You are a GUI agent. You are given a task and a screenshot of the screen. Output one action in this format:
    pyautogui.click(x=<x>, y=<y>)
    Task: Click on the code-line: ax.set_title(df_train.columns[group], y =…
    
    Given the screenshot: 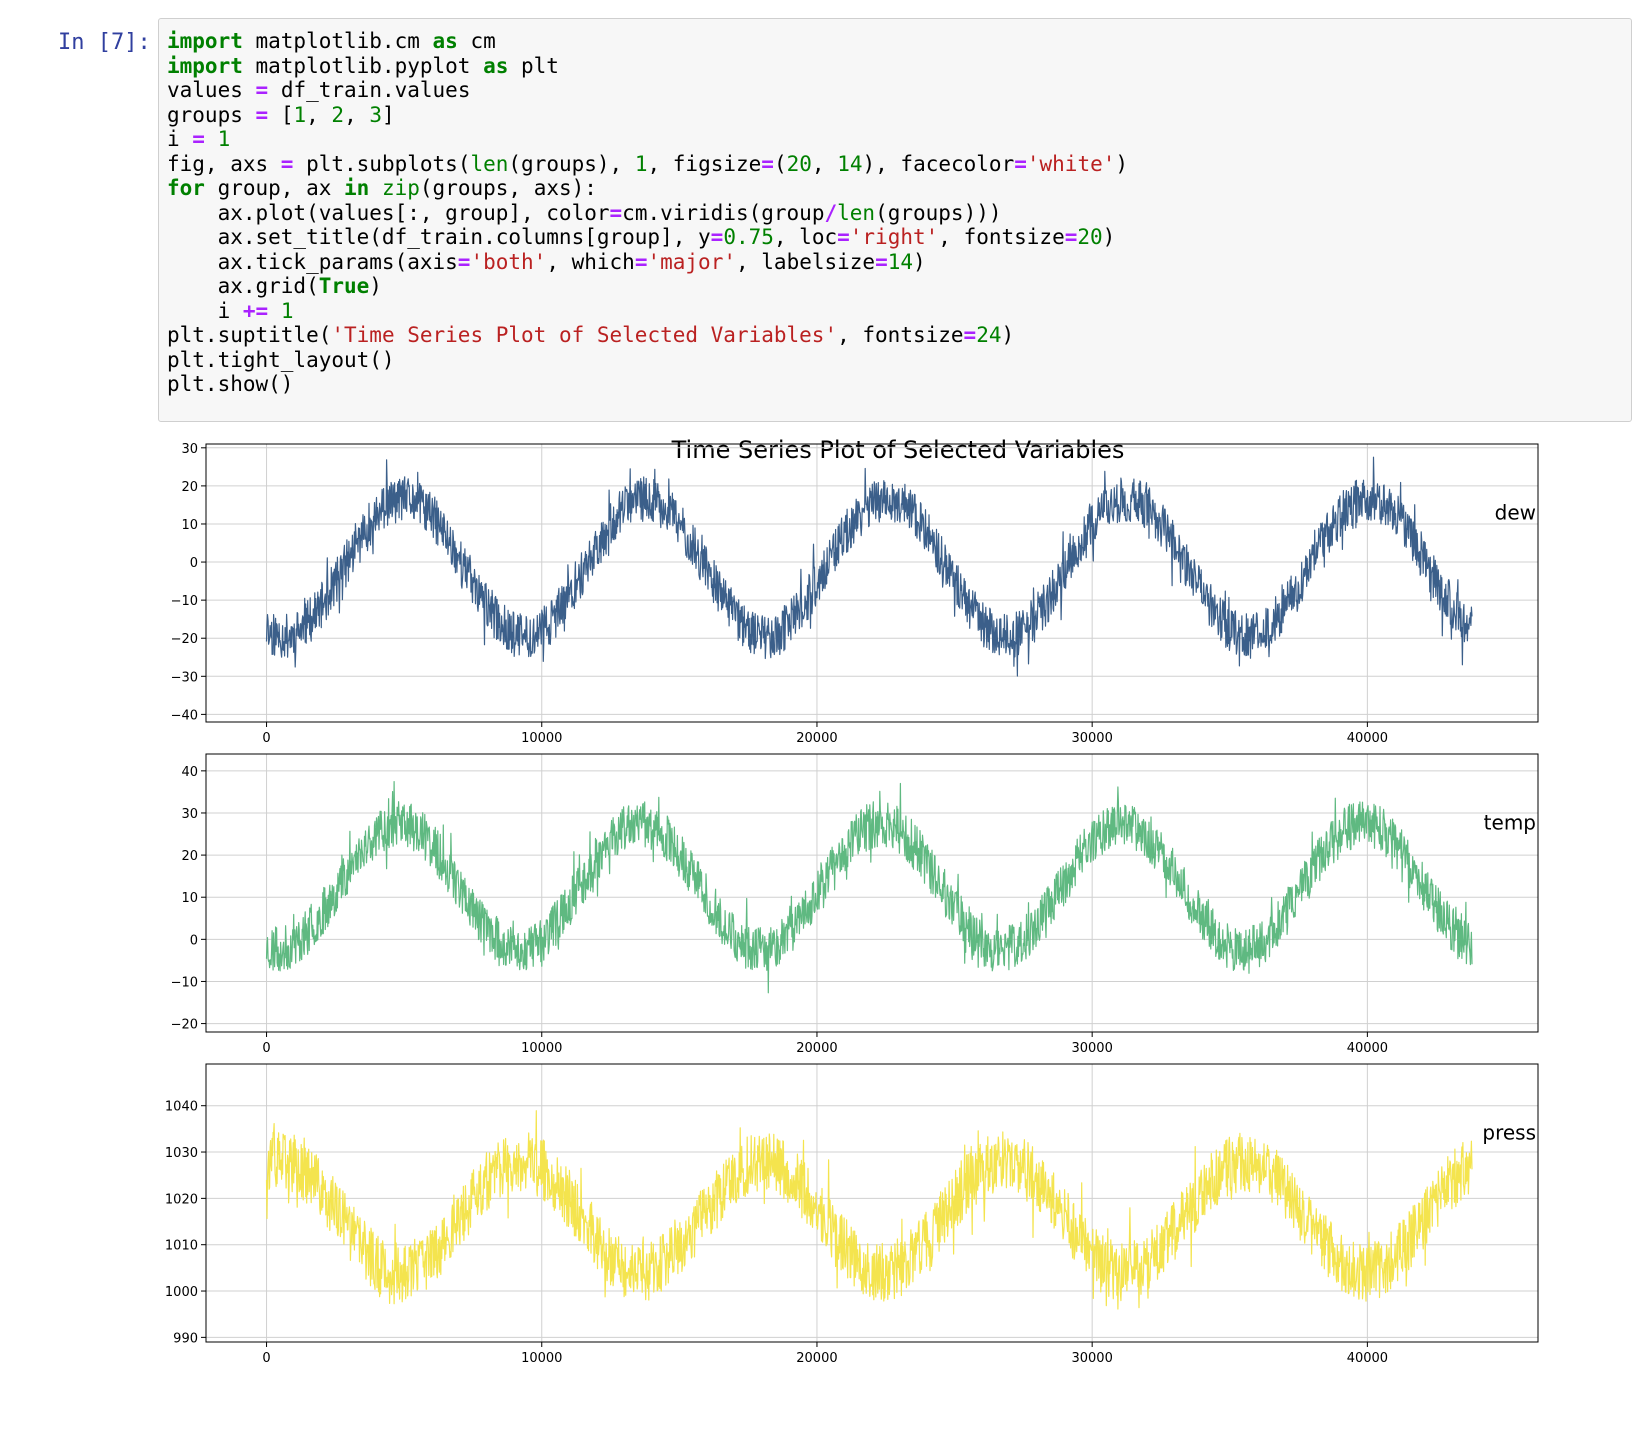 What is the action you would take?
    pyautogui.click(x=641, y=237)
    